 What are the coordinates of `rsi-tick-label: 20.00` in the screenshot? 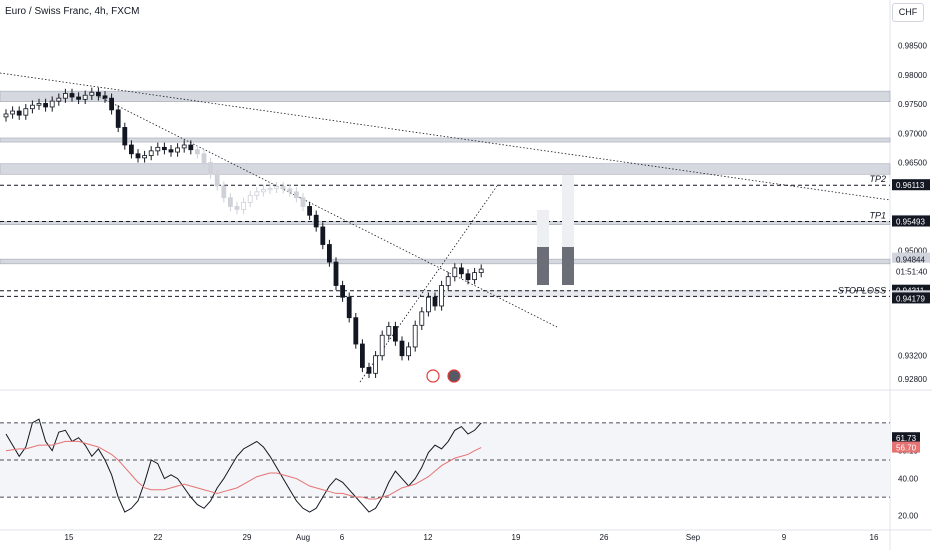 It's located at (908, 516).